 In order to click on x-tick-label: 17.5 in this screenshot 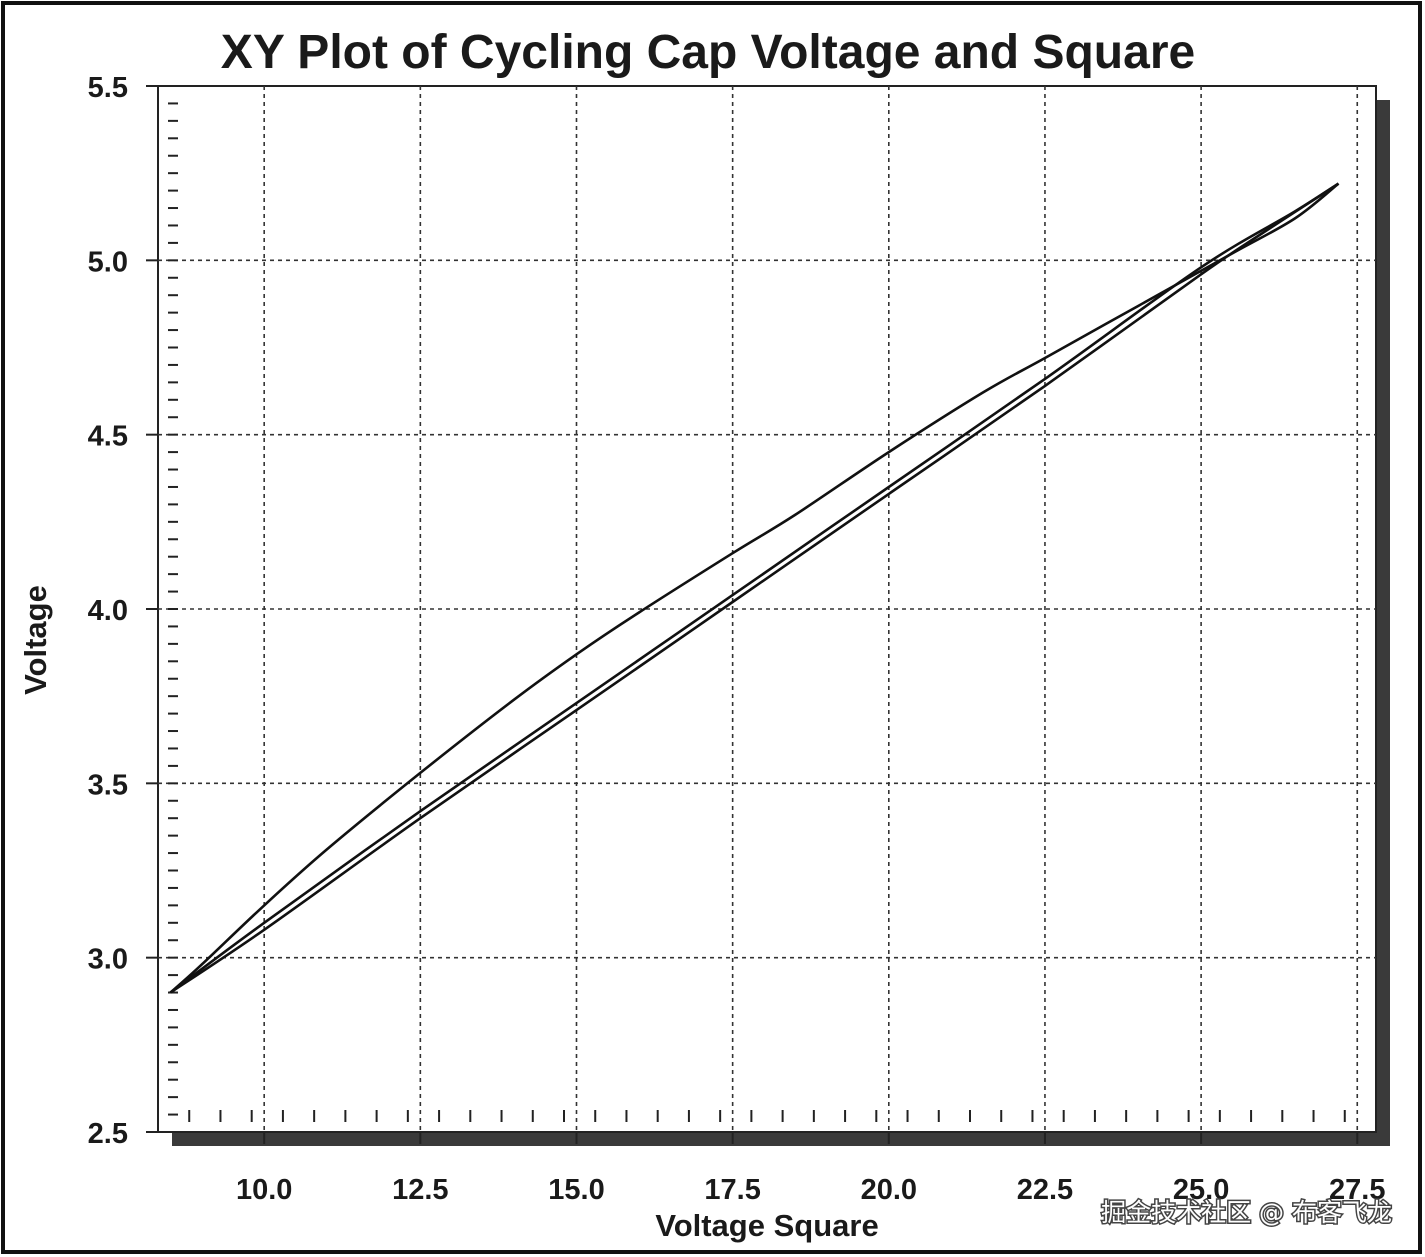, I will do `click(732, 1190)`.